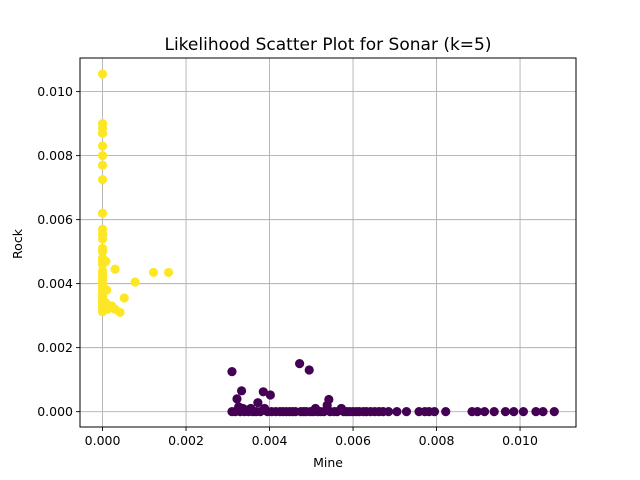  I want to click on y-tick-label: 0.010, so click(55, 91).